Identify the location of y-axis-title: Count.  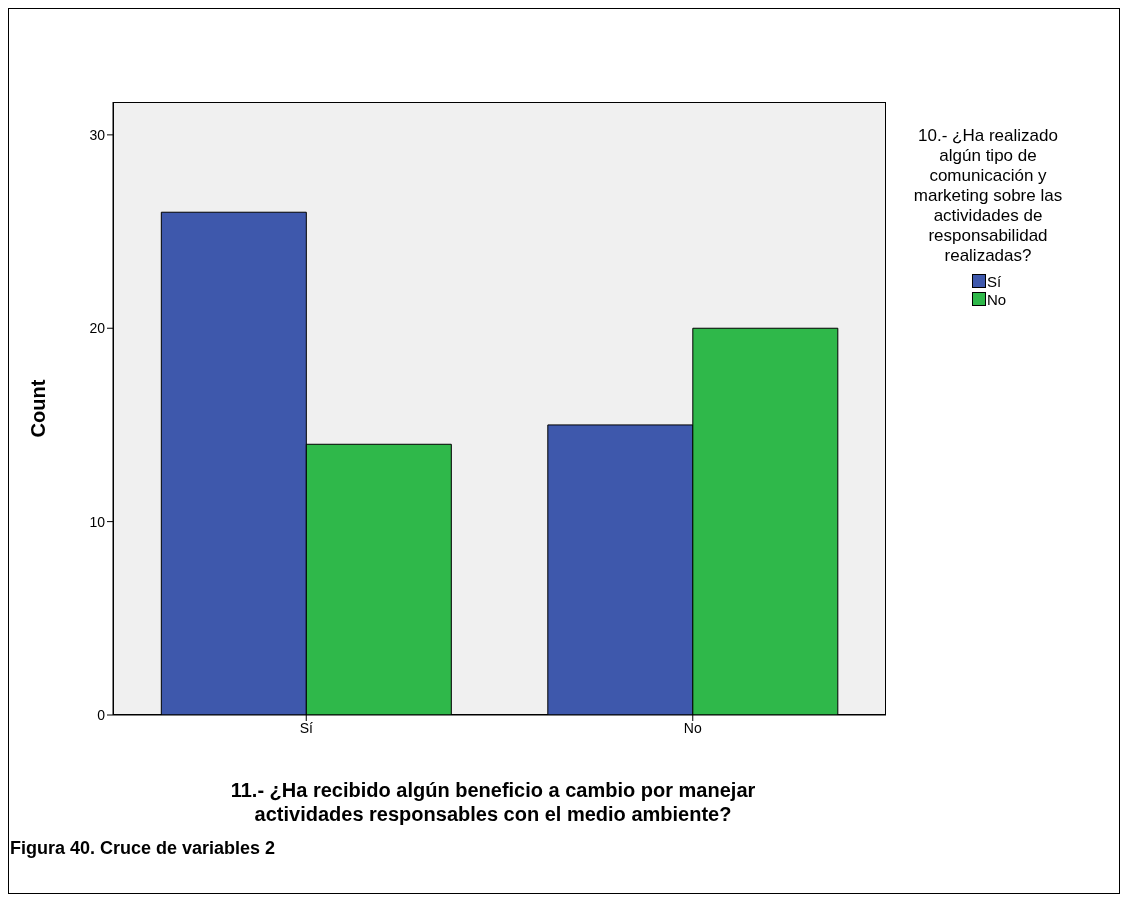
(38, 408).